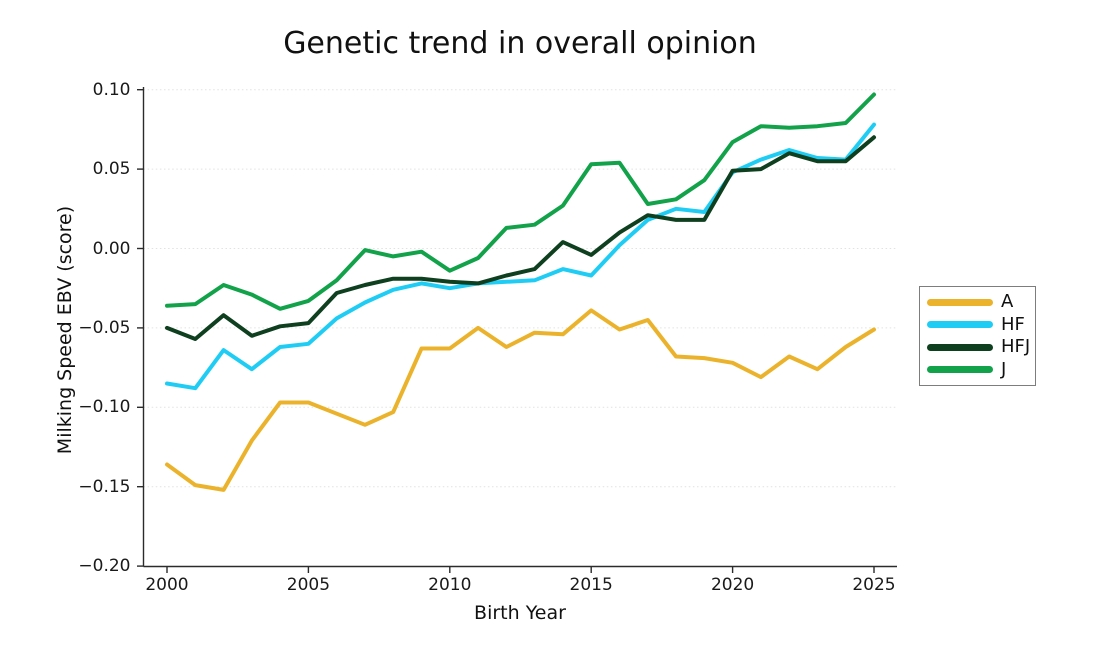  I want to click on legend-swatch-HFJ-icon, so click(960, 347).